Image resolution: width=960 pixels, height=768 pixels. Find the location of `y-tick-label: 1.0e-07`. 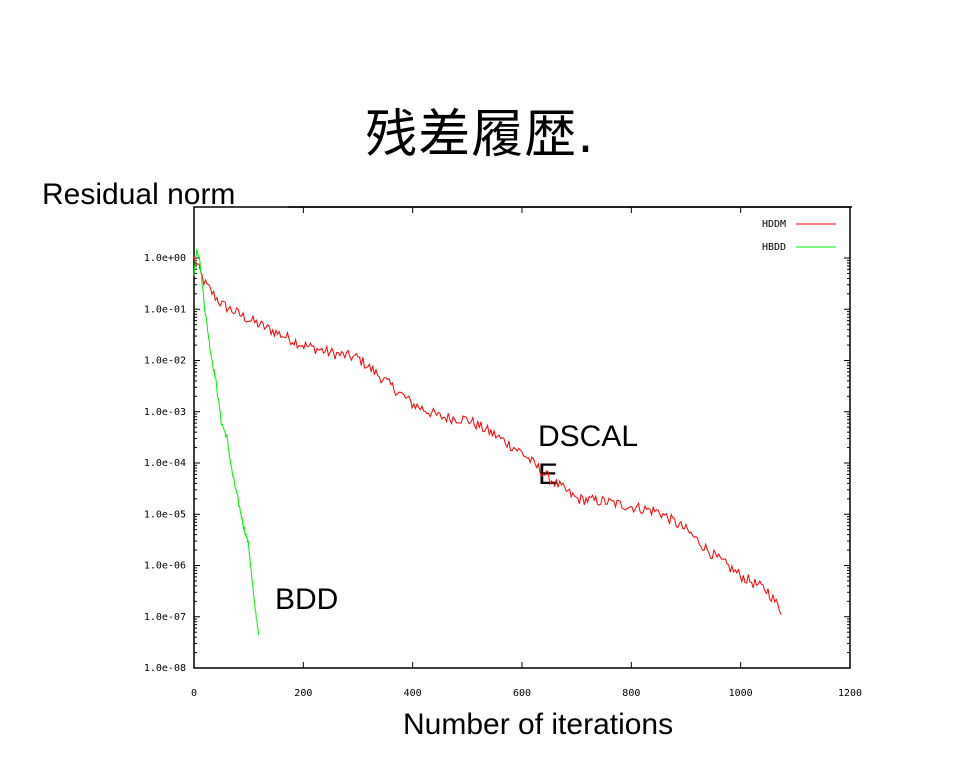

y-tick-label: 1.0e-07 is located at coordinates (165, 617).